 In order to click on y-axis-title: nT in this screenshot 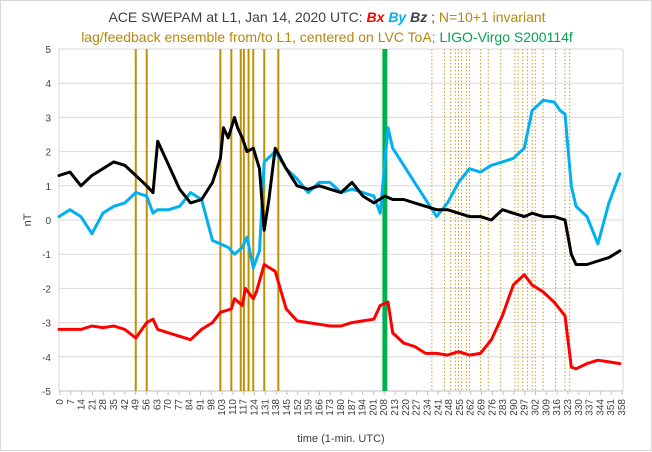, I will do `click(28, 219)`.